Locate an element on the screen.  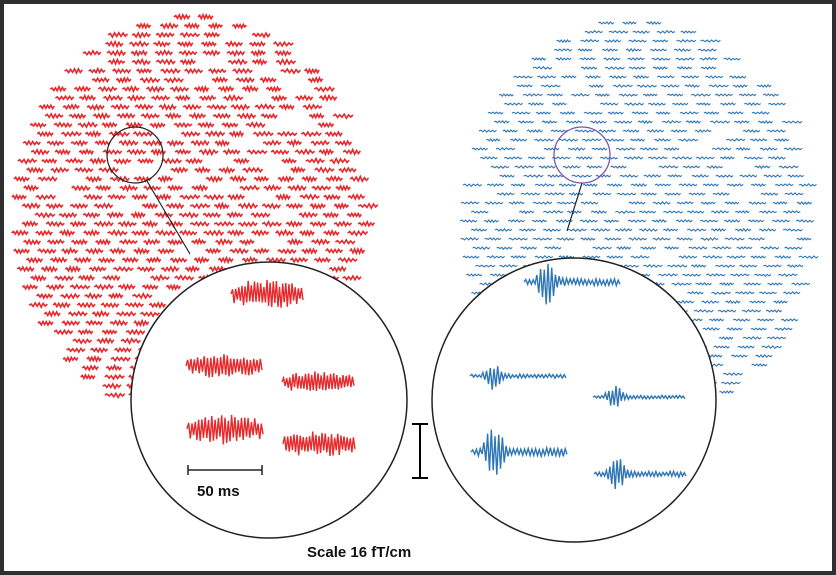
right-highlight-circle is located at coordinates (582, 155).